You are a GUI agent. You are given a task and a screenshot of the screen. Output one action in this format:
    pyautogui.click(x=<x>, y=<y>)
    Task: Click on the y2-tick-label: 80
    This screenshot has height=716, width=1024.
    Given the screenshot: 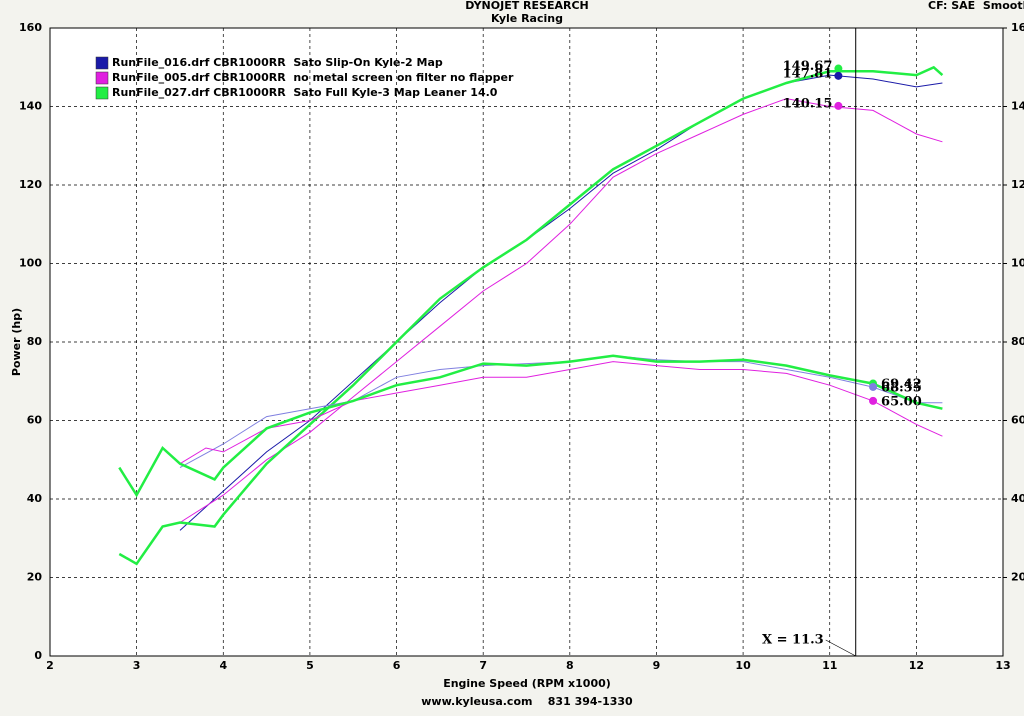 What is the action you would take?
    pyautogui.click(x=1017, y=341)
    